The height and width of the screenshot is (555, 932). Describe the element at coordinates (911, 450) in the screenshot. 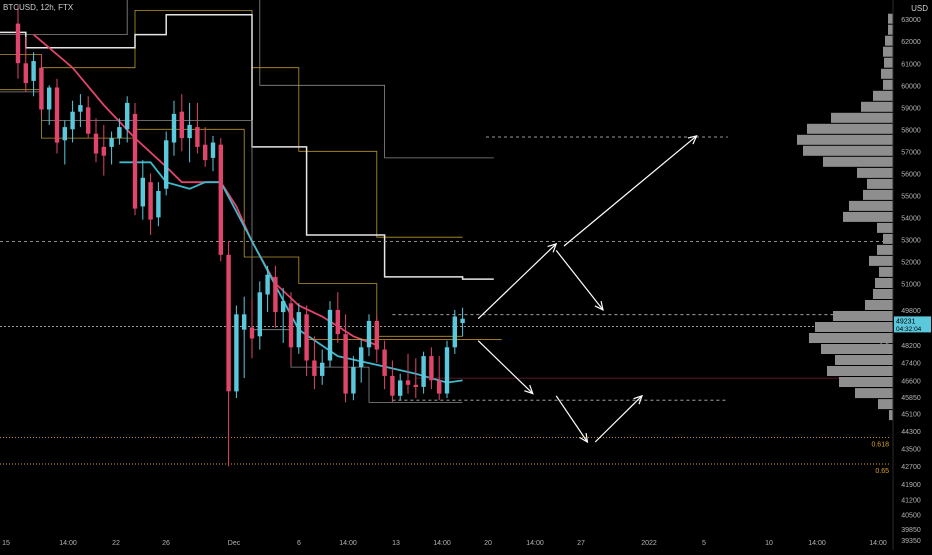

I see `y-tick-label: 43500` at that location.